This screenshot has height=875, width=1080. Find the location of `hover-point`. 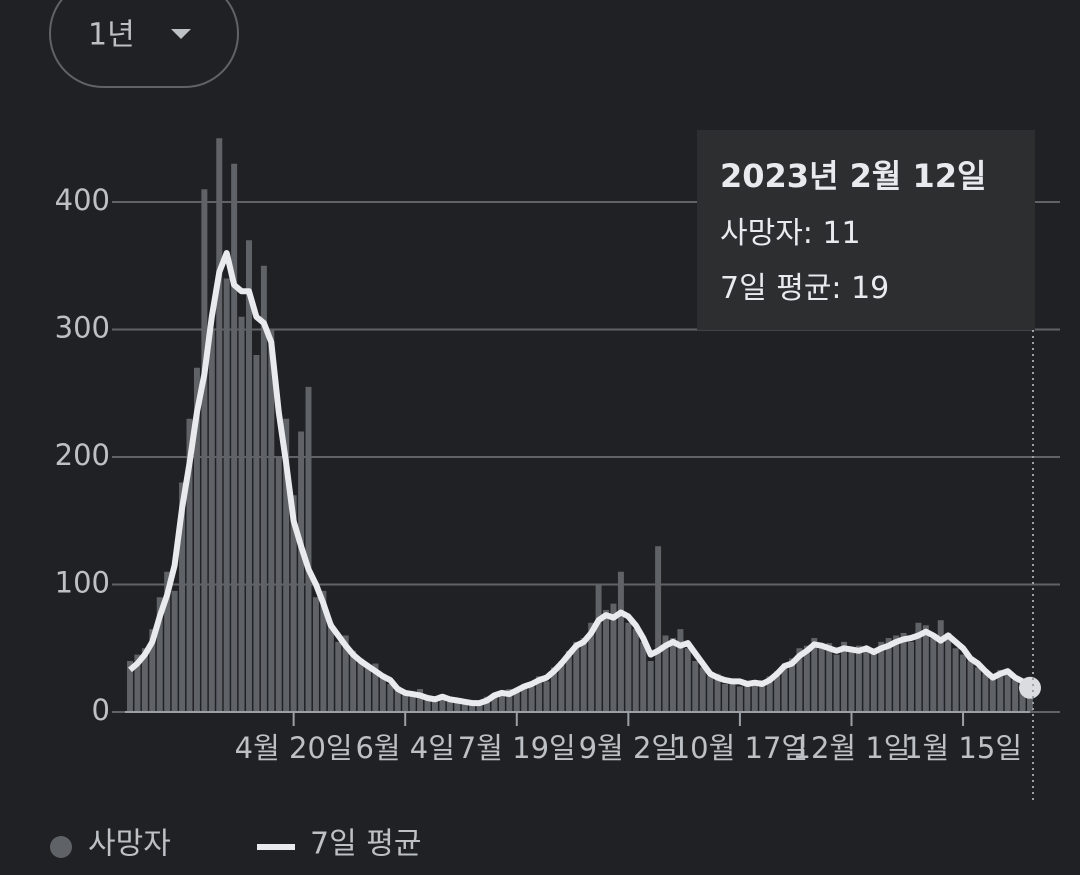

hover-point is located at coordinates (1030, 687).